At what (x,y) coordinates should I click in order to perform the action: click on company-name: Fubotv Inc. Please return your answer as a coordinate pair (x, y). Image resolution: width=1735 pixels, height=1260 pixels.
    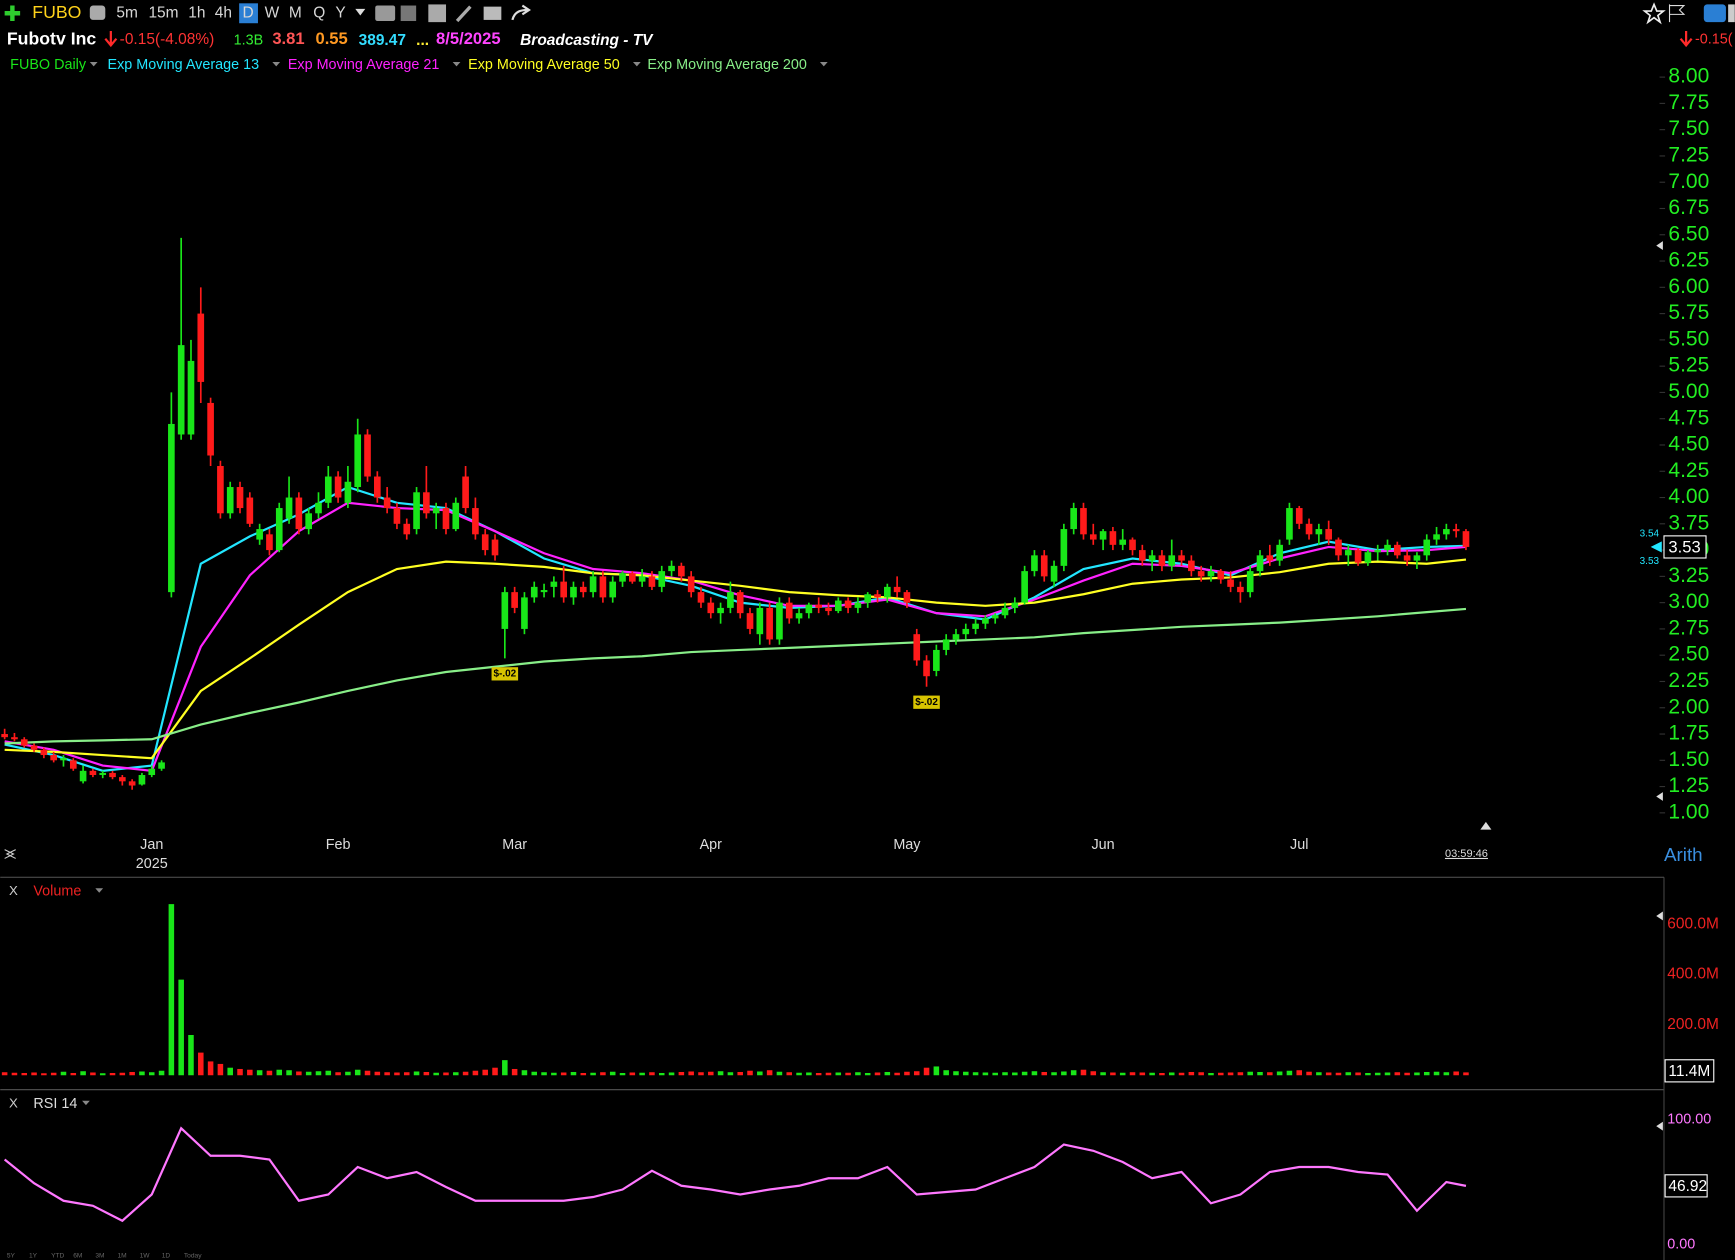
    Looking at the image, I should click on (52, 38).